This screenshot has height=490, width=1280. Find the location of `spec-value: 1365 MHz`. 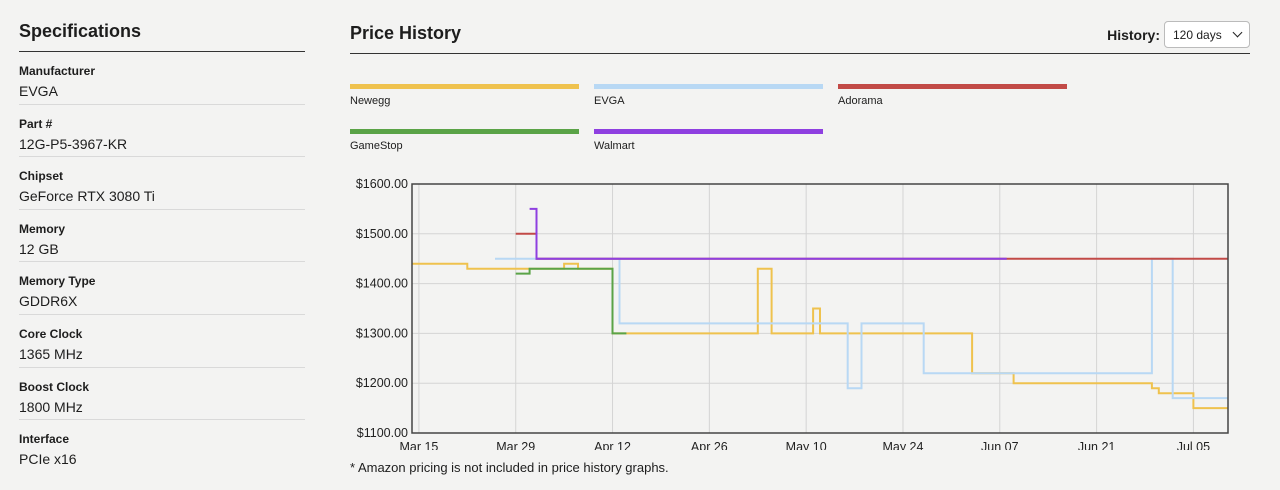

spec-value: 1365 MHz is located at coordinates (51, 353).